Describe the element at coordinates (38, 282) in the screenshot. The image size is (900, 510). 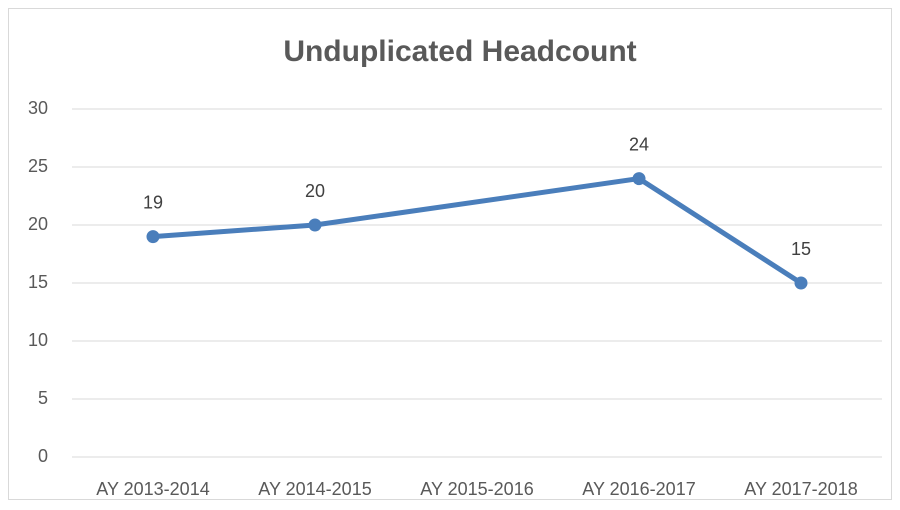
I see `y-tick-label: 15` at that location.